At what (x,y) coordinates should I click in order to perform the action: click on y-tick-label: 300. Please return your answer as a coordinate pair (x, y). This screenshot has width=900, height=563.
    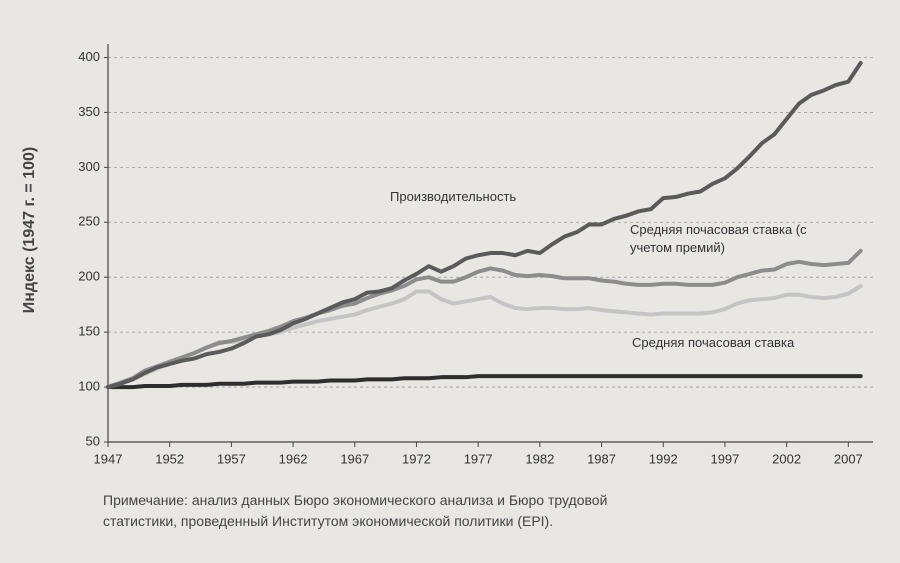
    Looking at the image, I should click on (89, 166).